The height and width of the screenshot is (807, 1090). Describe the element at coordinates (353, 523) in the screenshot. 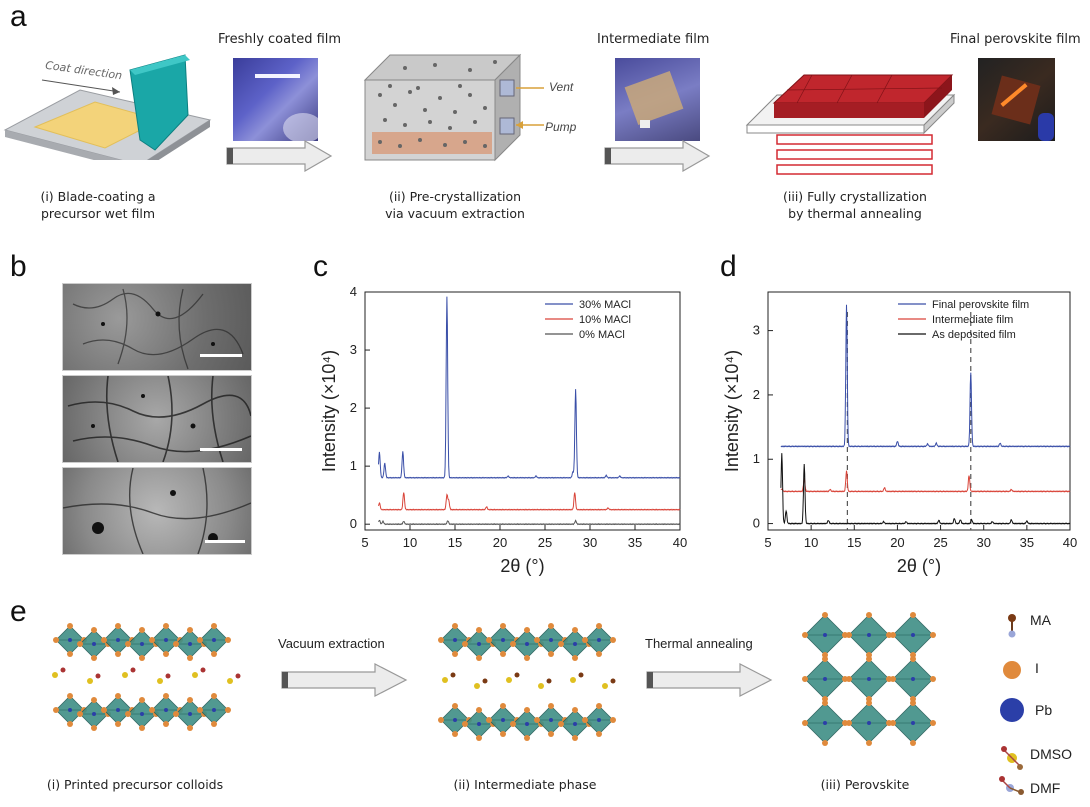

I see `y-tick-label: 0` at that location.